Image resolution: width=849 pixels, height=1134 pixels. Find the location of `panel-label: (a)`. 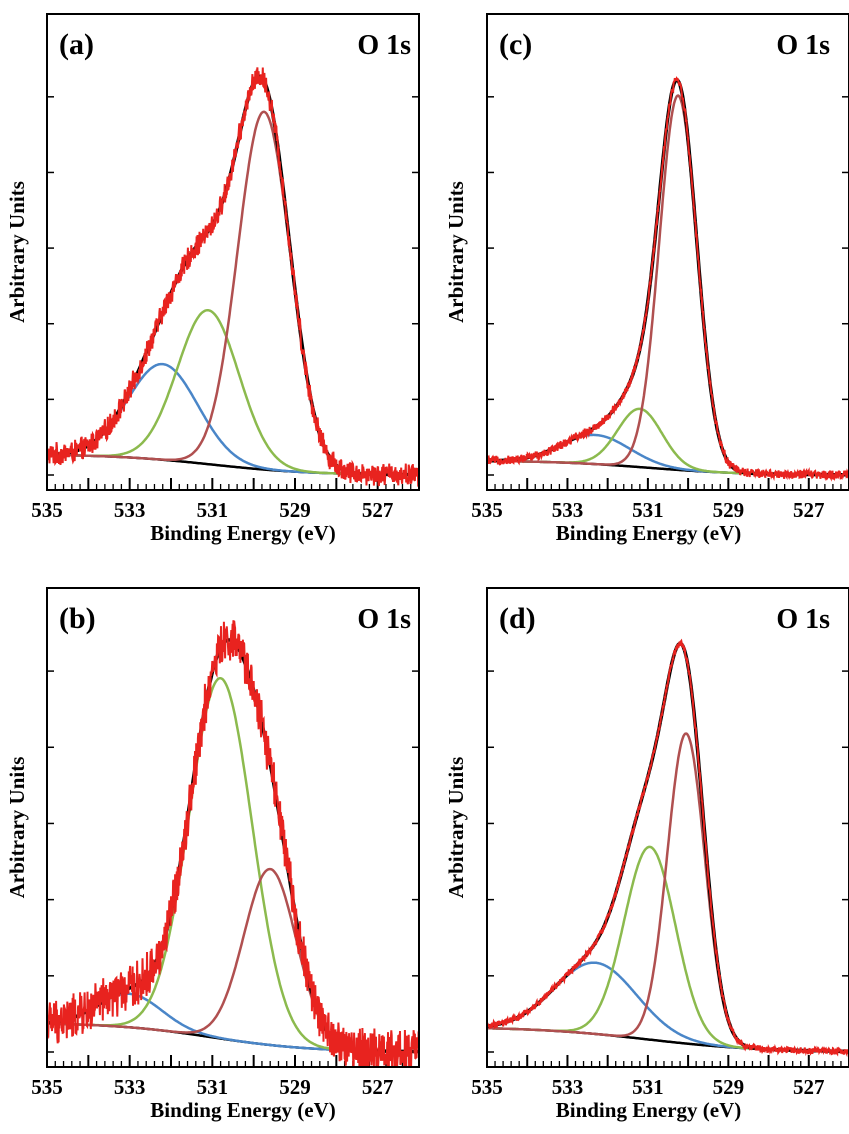

panel-label: (a) is located at coordinates (76, 44).